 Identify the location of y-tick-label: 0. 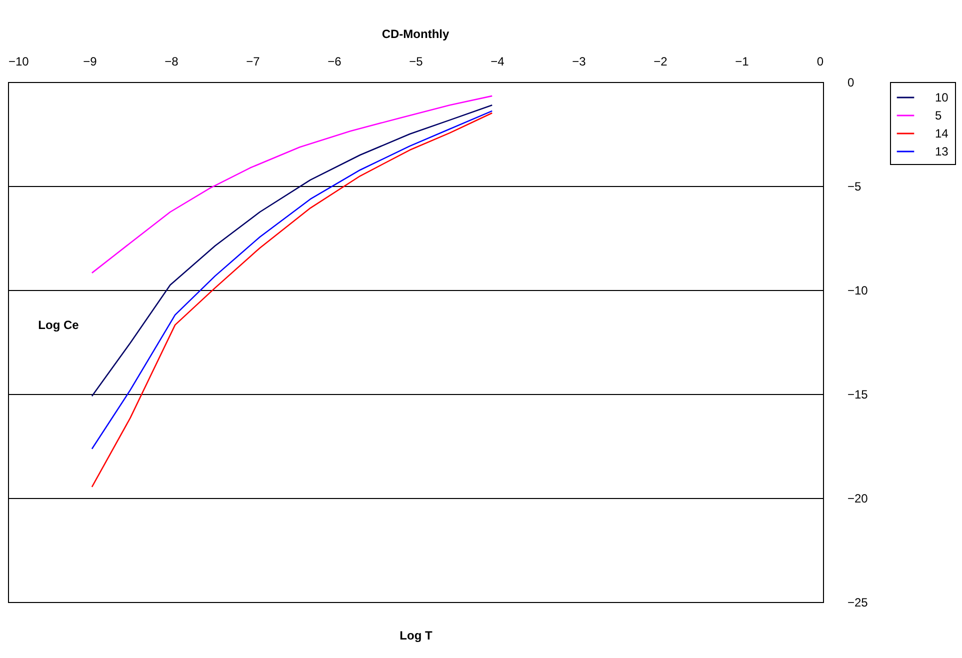
(851, 83).